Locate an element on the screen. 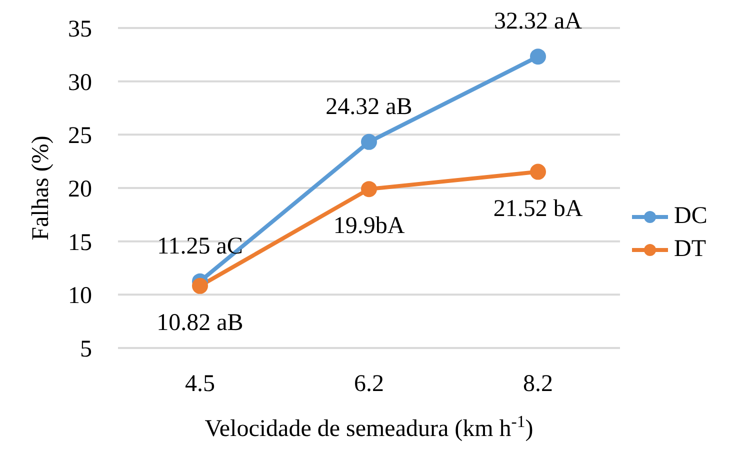  legend-label: DC is located at coordinates (691, 216).